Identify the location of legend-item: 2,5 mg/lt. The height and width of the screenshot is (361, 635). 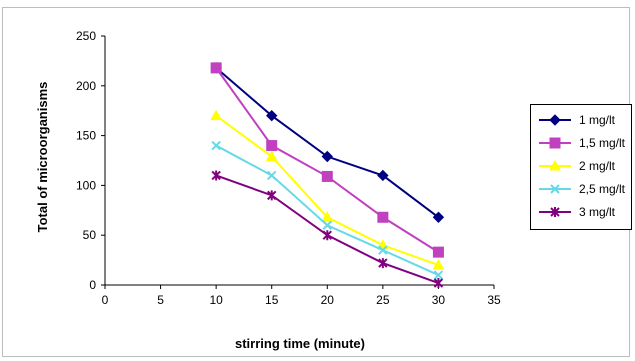
(581, 190).